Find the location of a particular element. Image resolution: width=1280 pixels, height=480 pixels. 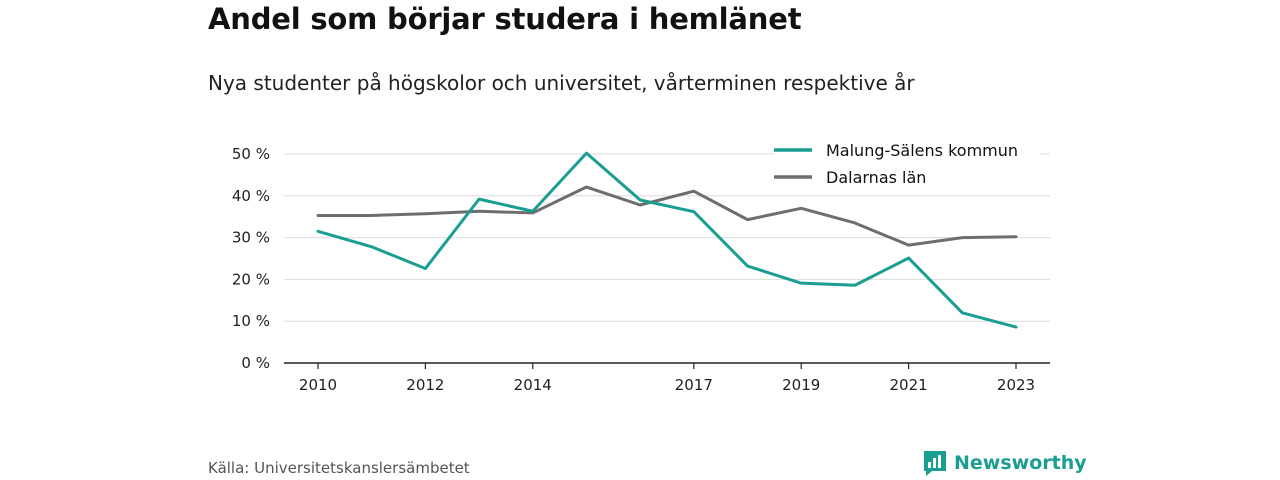

y-tick-label: 30 % is located at coordinates (251, 238).